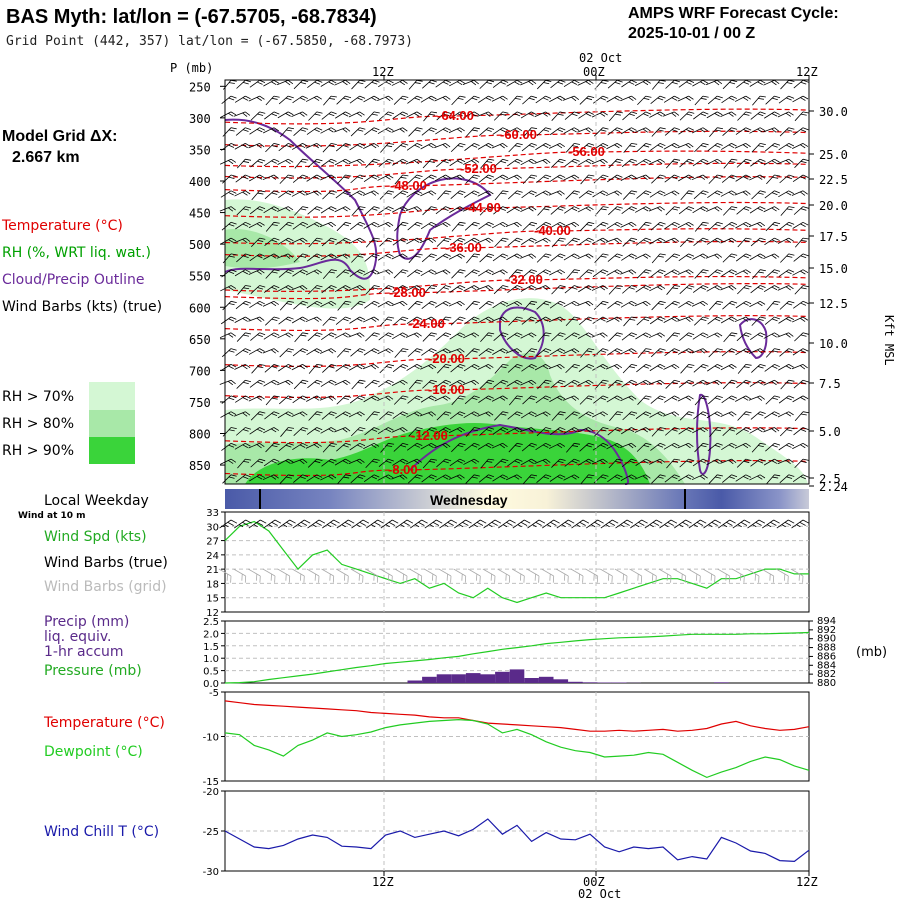 Image resolution: width=900 pixels, height=900 pixels. What do you see at coordinates (200, 308) in the screenshot?
I see `pressure-tick-label: 600` at bounding box center [200, 308].